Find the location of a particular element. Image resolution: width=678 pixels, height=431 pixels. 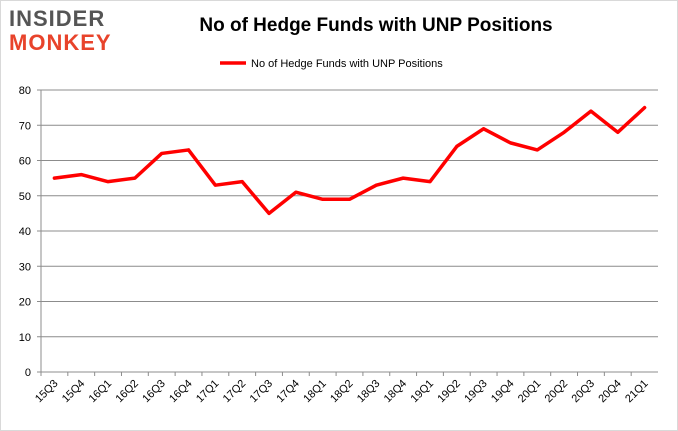

y-tick-label: 60 is located at coordinates (25, 162).